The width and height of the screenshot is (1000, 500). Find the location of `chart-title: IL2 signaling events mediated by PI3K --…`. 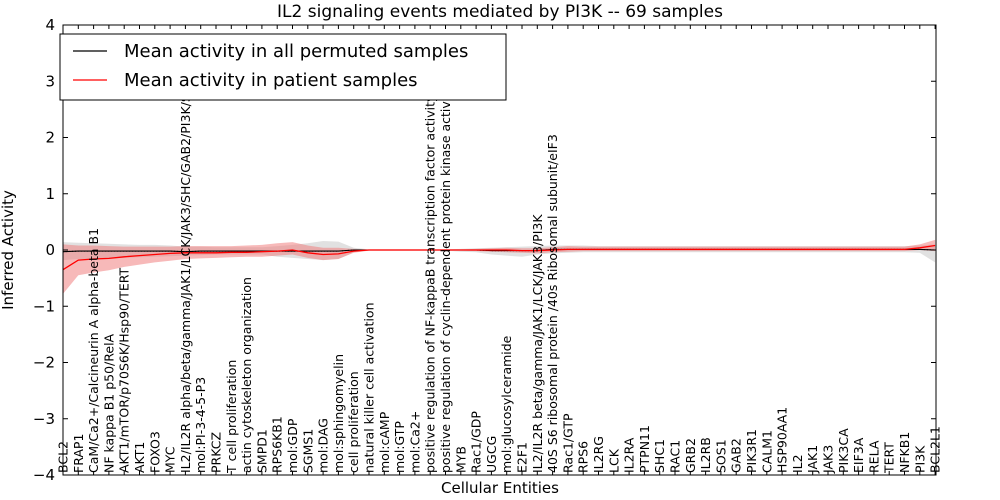

chart-title: IL2 signaling events mediated by PI3K --… is located at coordinates (500, 12).